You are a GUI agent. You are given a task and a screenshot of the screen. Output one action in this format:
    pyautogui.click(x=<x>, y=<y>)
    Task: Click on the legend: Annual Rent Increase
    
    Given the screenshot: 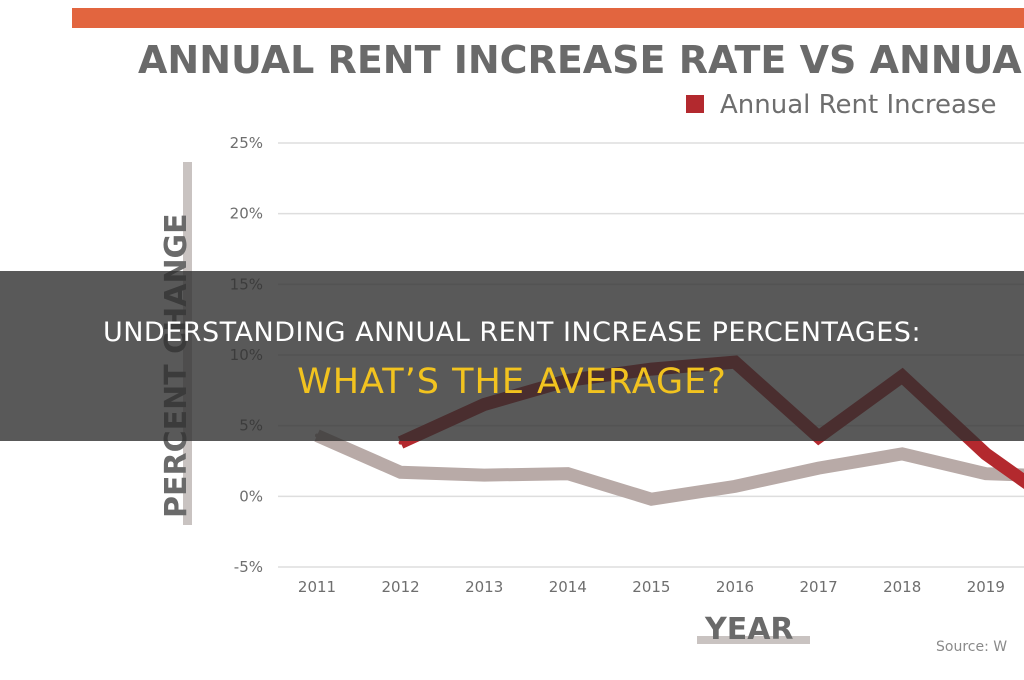 What is the action you would take?
    pyautogui.click(x=841, y=105)
    